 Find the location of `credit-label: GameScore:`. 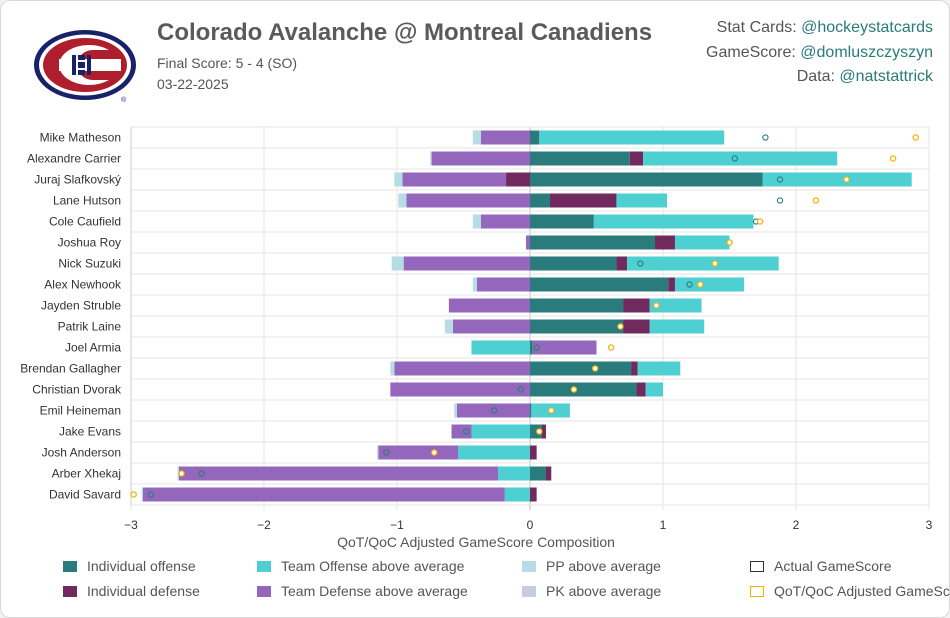

credit-label: GameScore: is located at coordinates (751, 52).